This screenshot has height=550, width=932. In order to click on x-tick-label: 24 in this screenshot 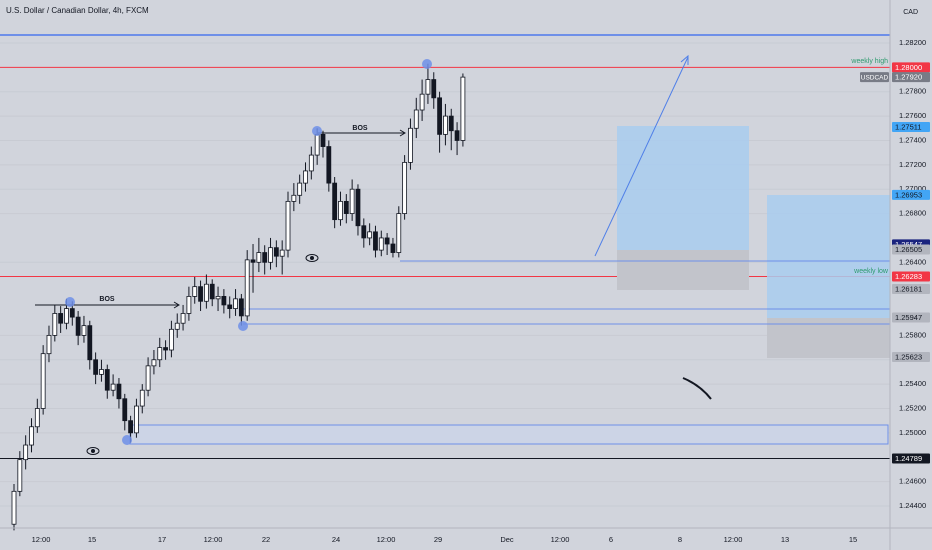, I will do `click(336, 539)`.